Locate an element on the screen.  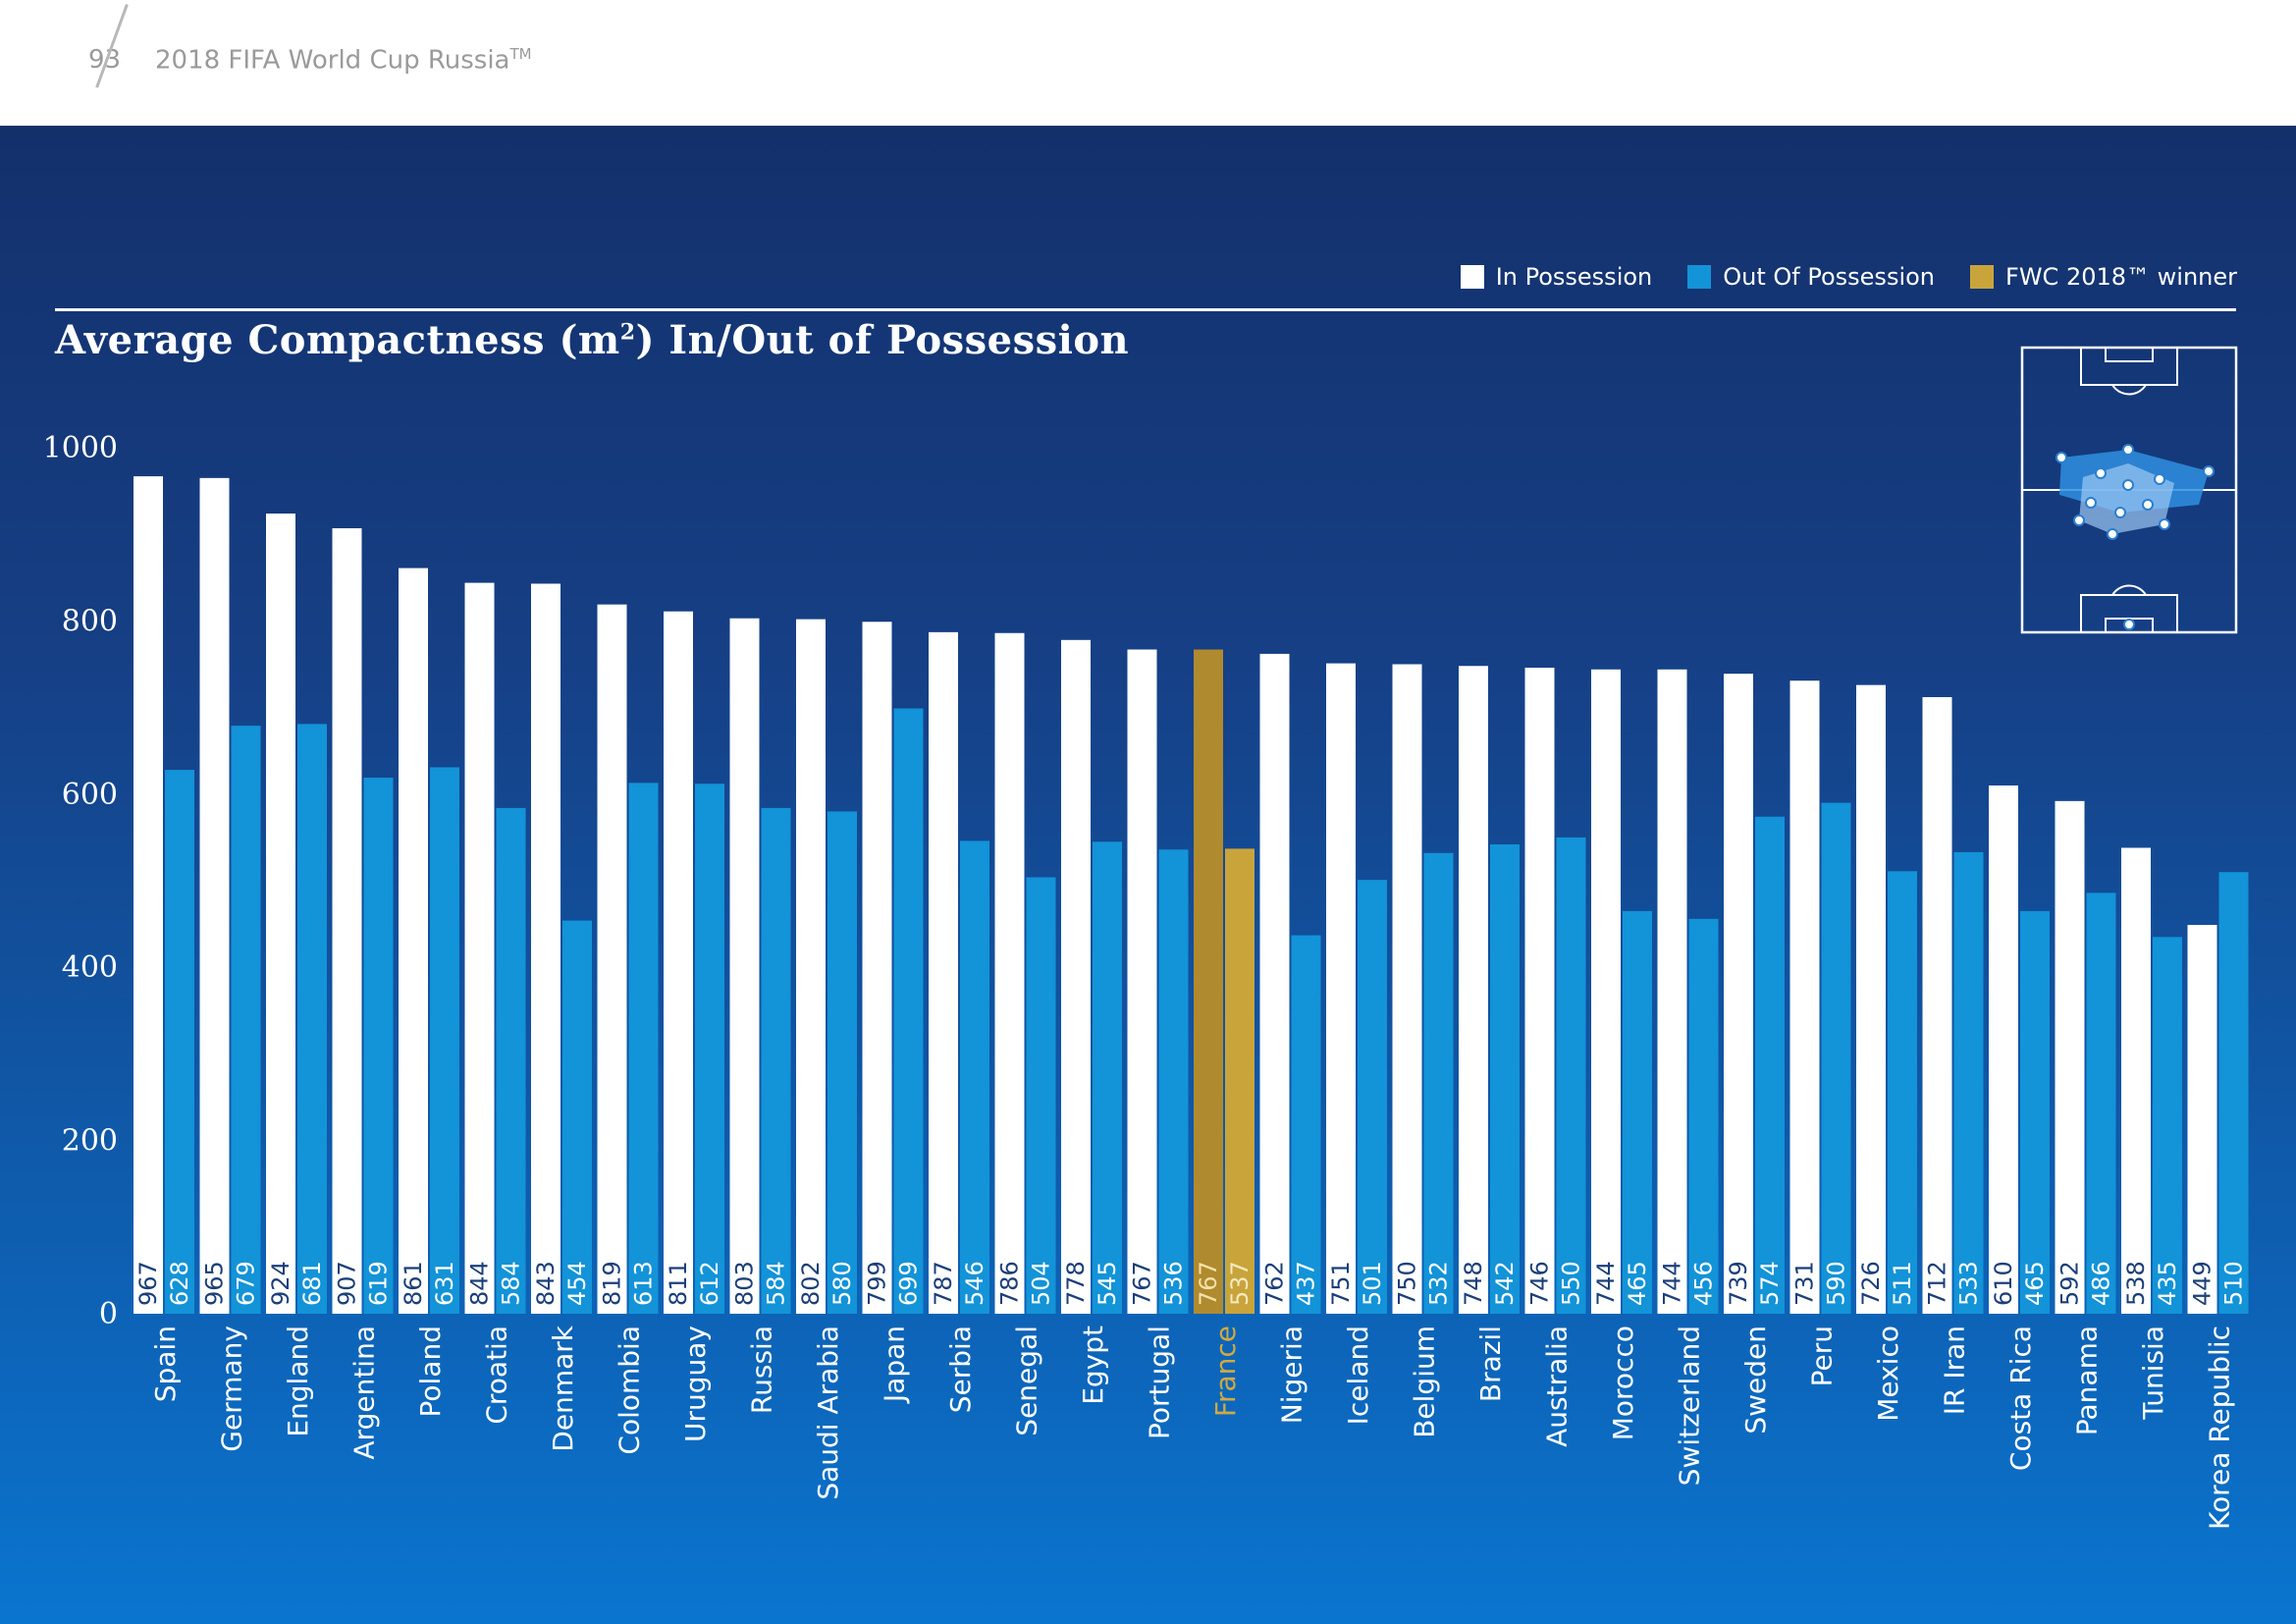
category-label: Tunisia is located at coordinates (2153, 1373).